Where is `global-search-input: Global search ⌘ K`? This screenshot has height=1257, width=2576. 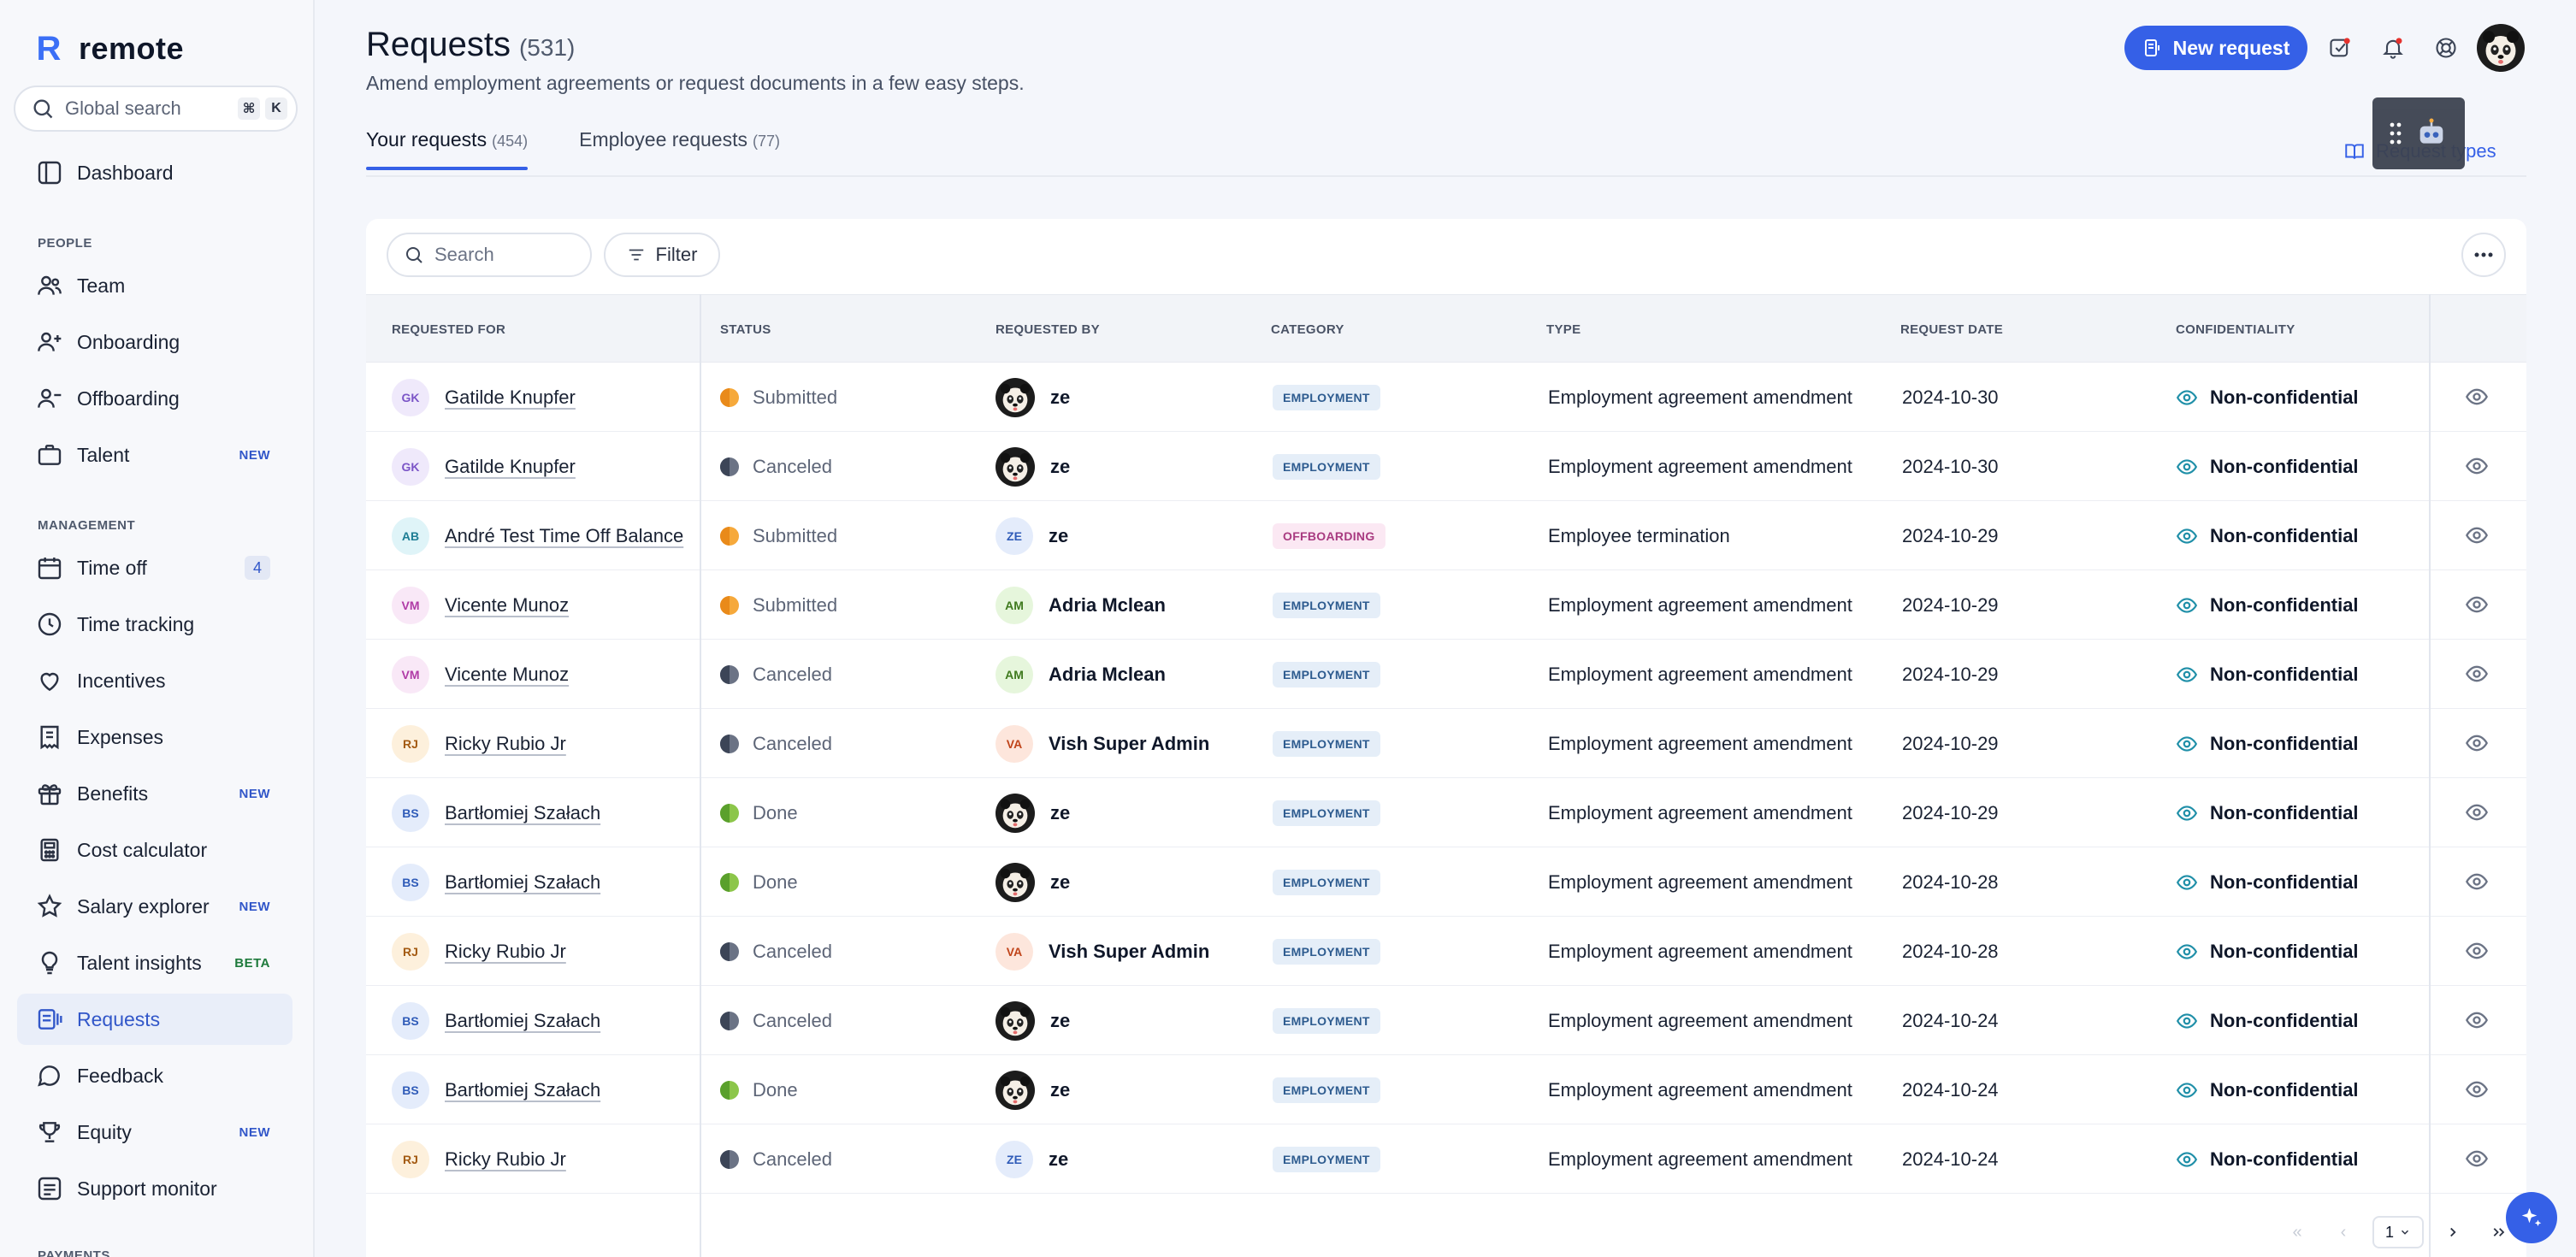 global-search-input: Global search ⌘ K is located at coordinates (156, 109).